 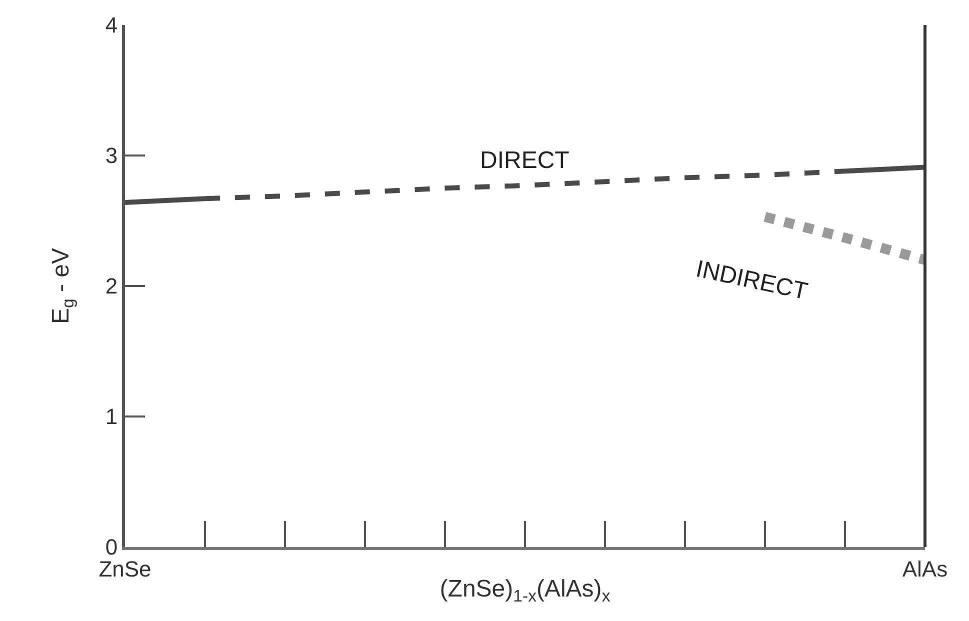 I want to click on y-tick-label: 3, so click(x=111, y=155).